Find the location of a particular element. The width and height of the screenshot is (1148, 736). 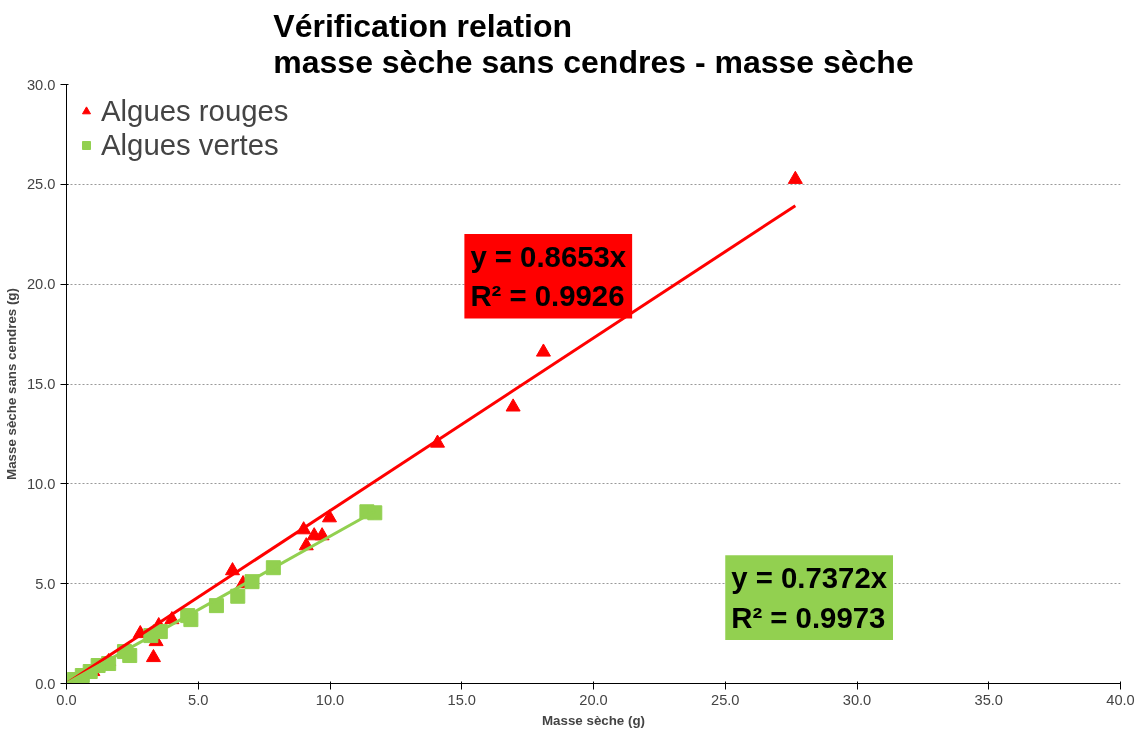

x-tick-label: 0.0 is located at coordinates (66, 699).